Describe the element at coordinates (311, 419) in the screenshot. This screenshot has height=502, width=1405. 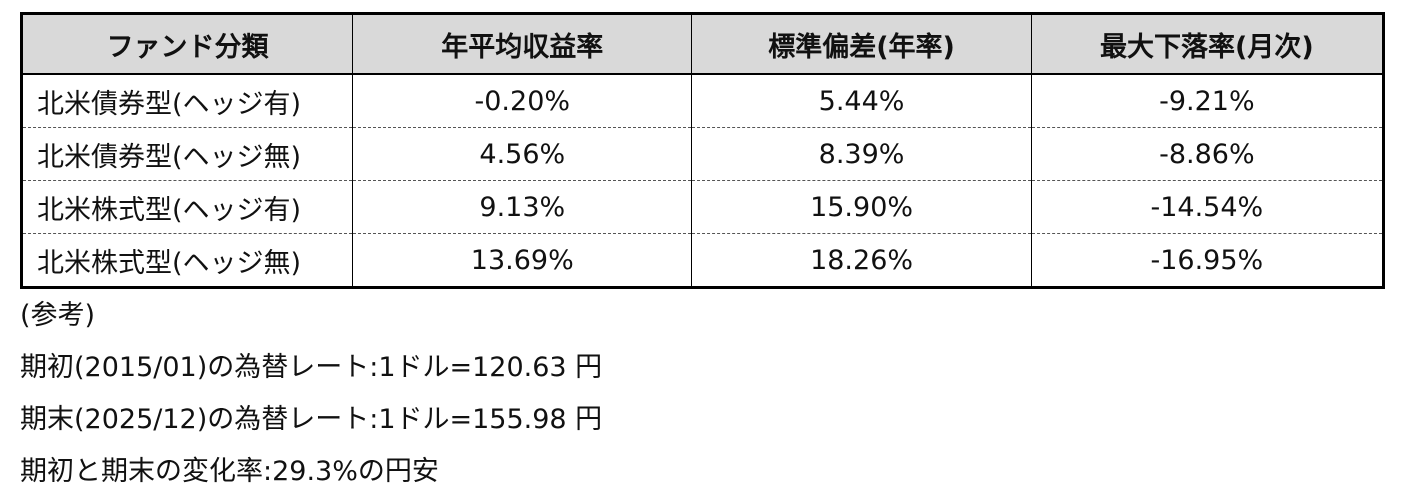
I see `note-line: 期末(2025/12)の為替レート:1ドル=155.98 円` at that location.